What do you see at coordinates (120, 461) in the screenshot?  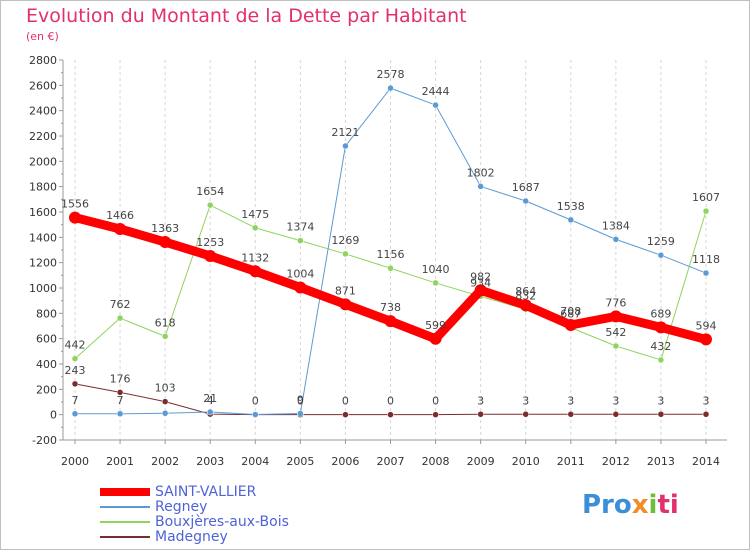 I see `x-tick-label: 2001` at bounding box center [120, 461].